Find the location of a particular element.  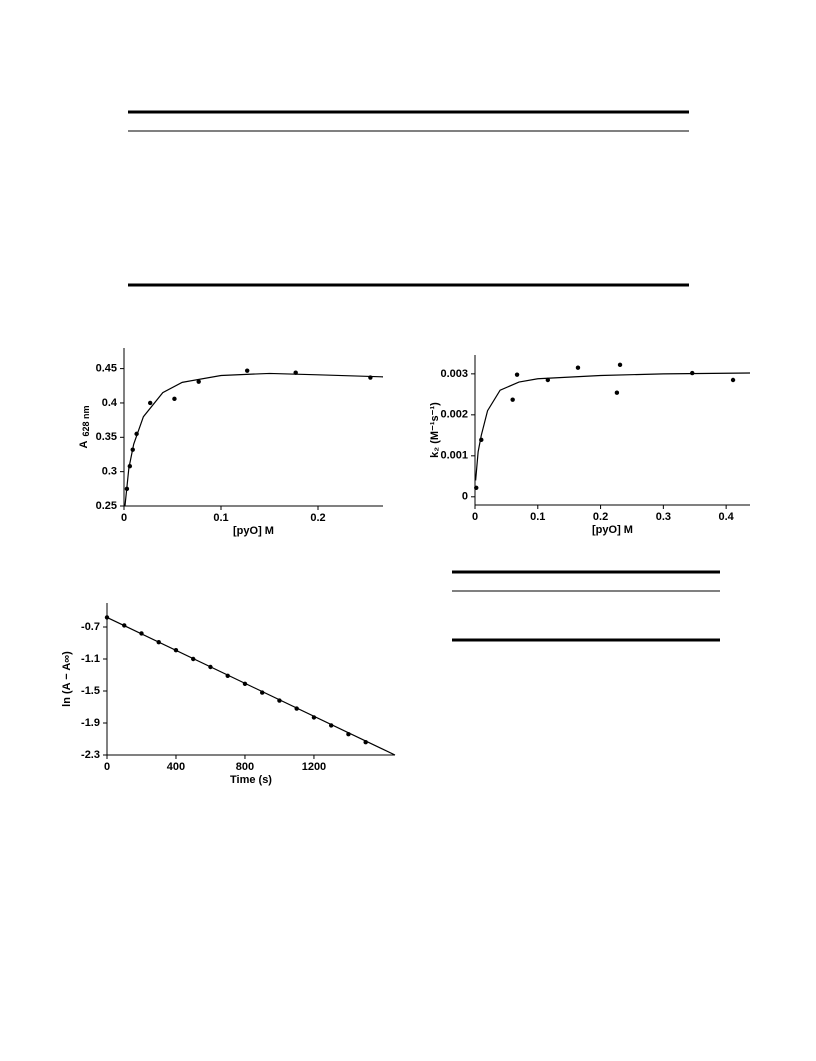

y-axis-label: k₂ (M⁻¹s⁻¹) is located at coordinates (435, 430).